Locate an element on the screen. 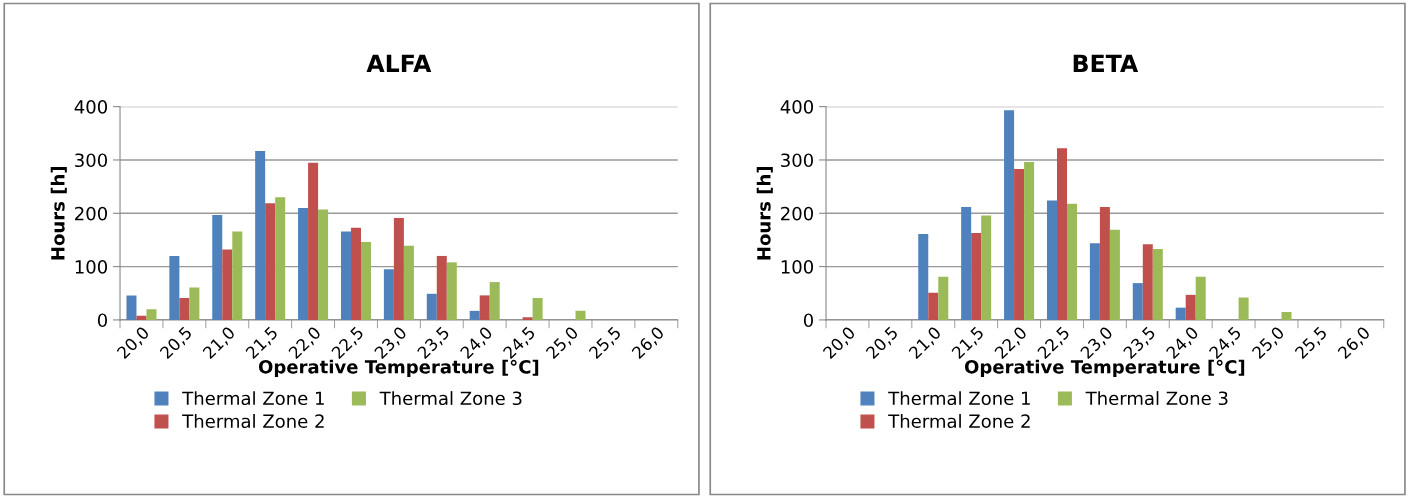 This screenshot has height=496, width=1412. chart-title: BETA is located at coordinates (1106, 63).